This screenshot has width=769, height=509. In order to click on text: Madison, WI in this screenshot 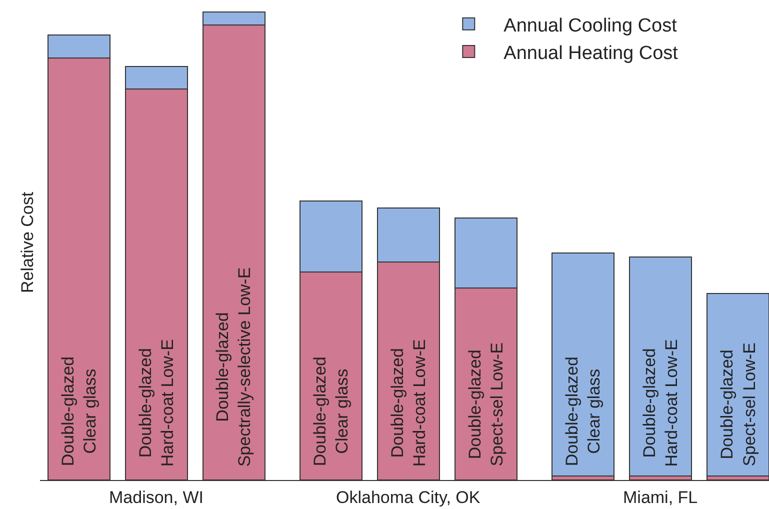, I will do `click(156, 497)`.